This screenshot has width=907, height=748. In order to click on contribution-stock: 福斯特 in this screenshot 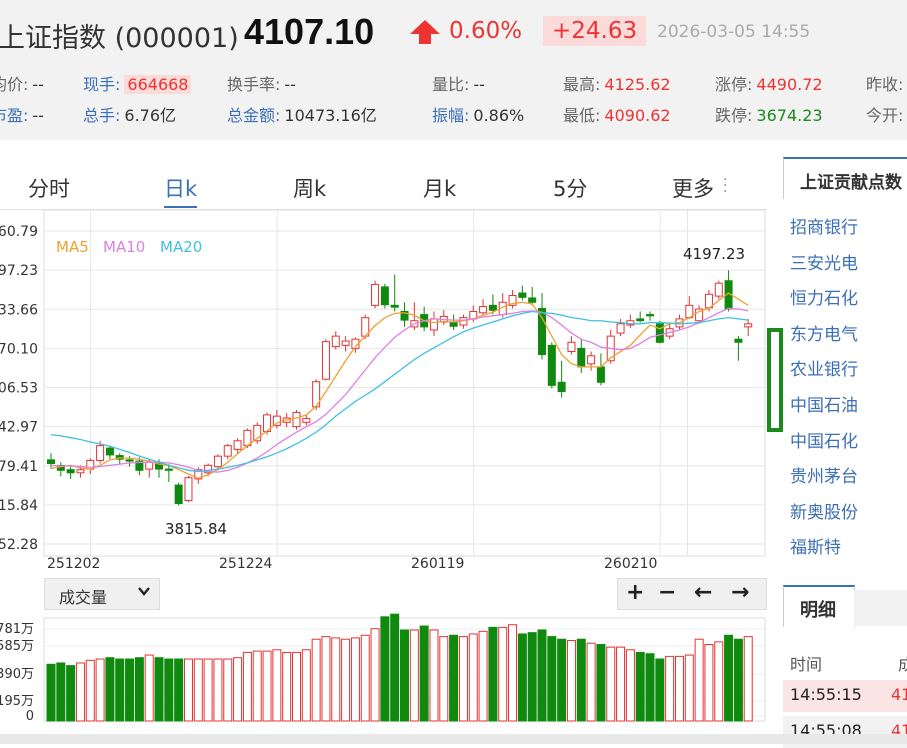, I will do `click(815, 548)`.